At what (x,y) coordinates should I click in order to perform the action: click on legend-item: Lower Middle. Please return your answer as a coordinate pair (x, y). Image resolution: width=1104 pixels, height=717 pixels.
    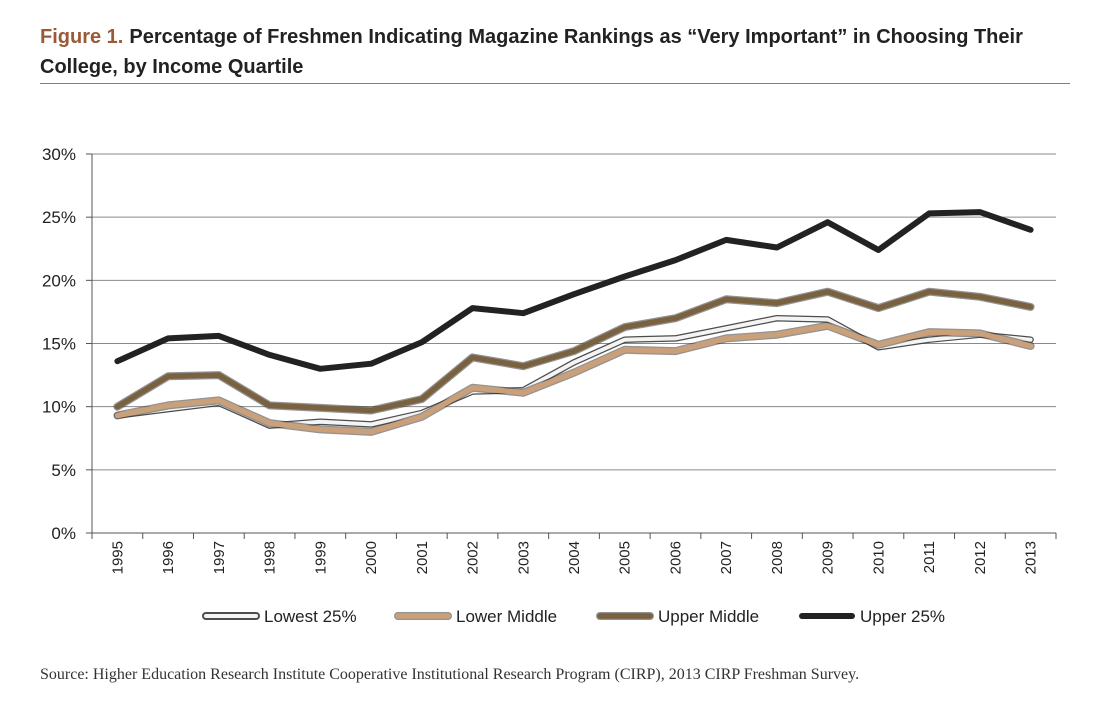
    Looking at the image, I should click on (475, 616).